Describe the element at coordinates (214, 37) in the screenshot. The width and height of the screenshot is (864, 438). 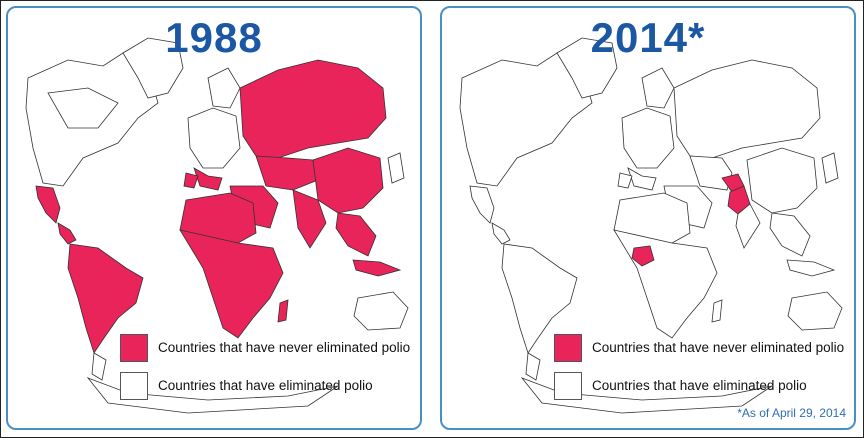
I see `year-title-1988: 1988` at that location.